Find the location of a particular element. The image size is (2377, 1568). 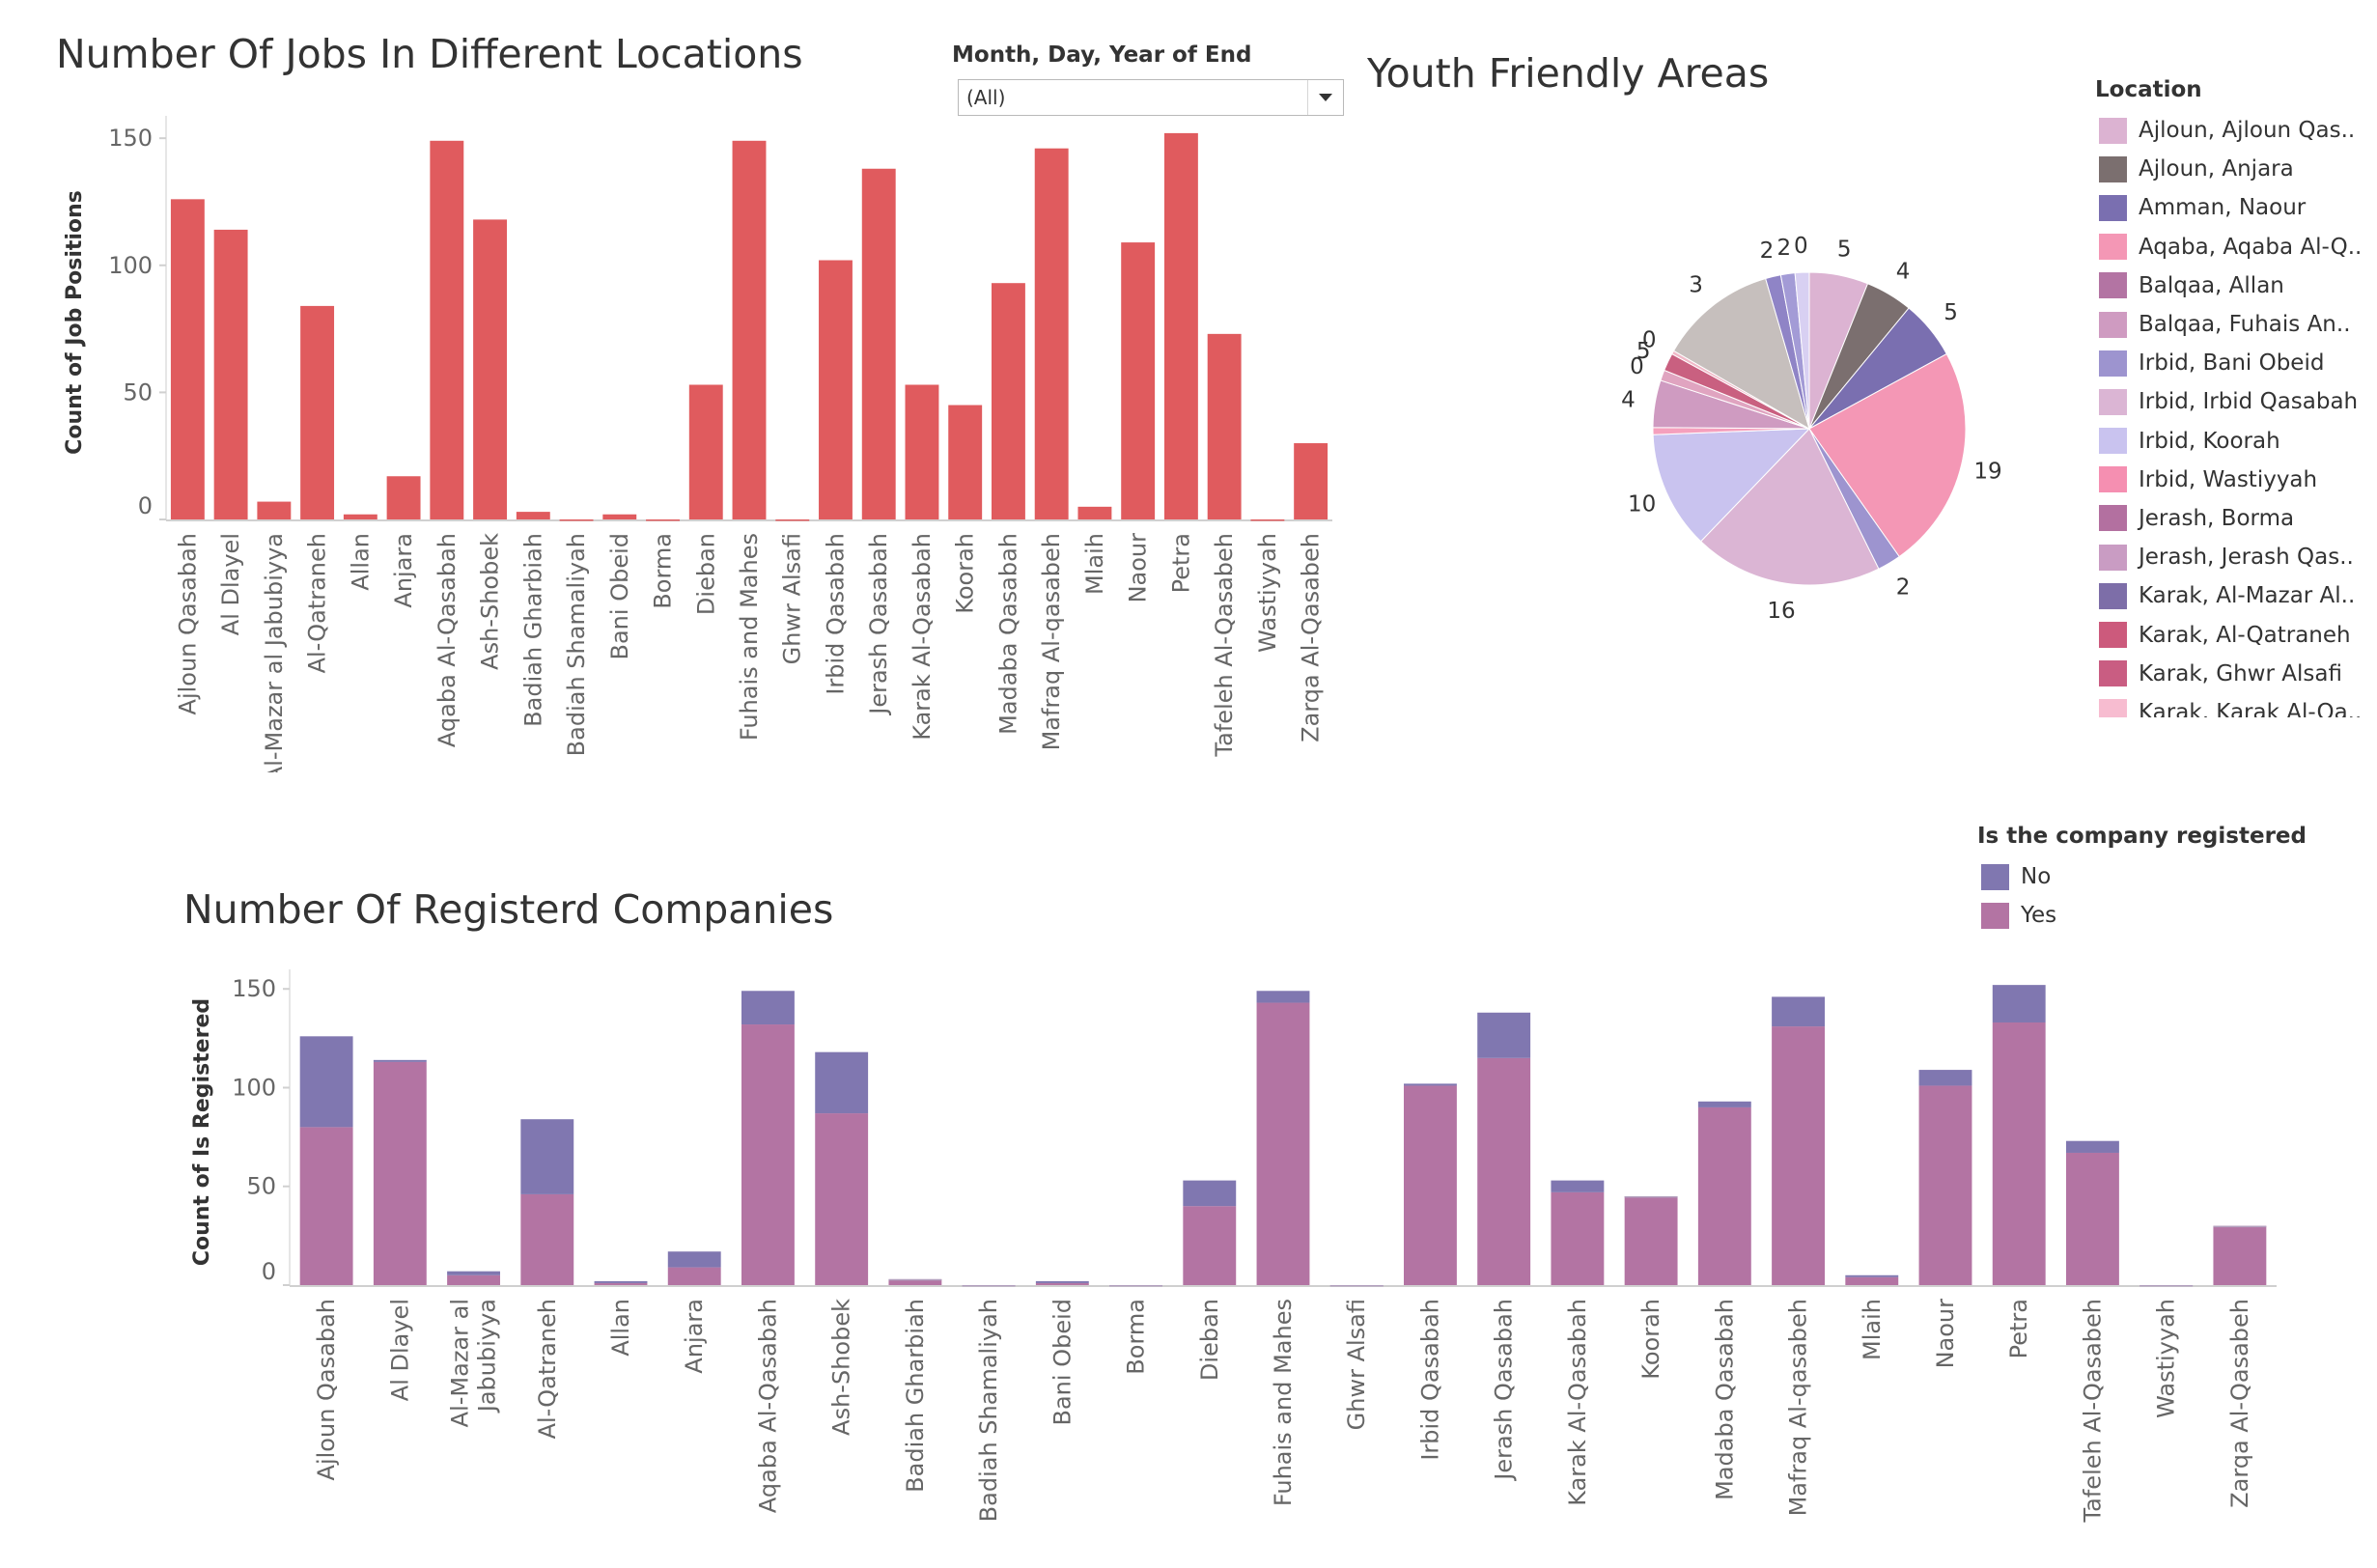

jobs-chart-title: Number Of Jobs In Different Locations is located at coordinates (429, 54).